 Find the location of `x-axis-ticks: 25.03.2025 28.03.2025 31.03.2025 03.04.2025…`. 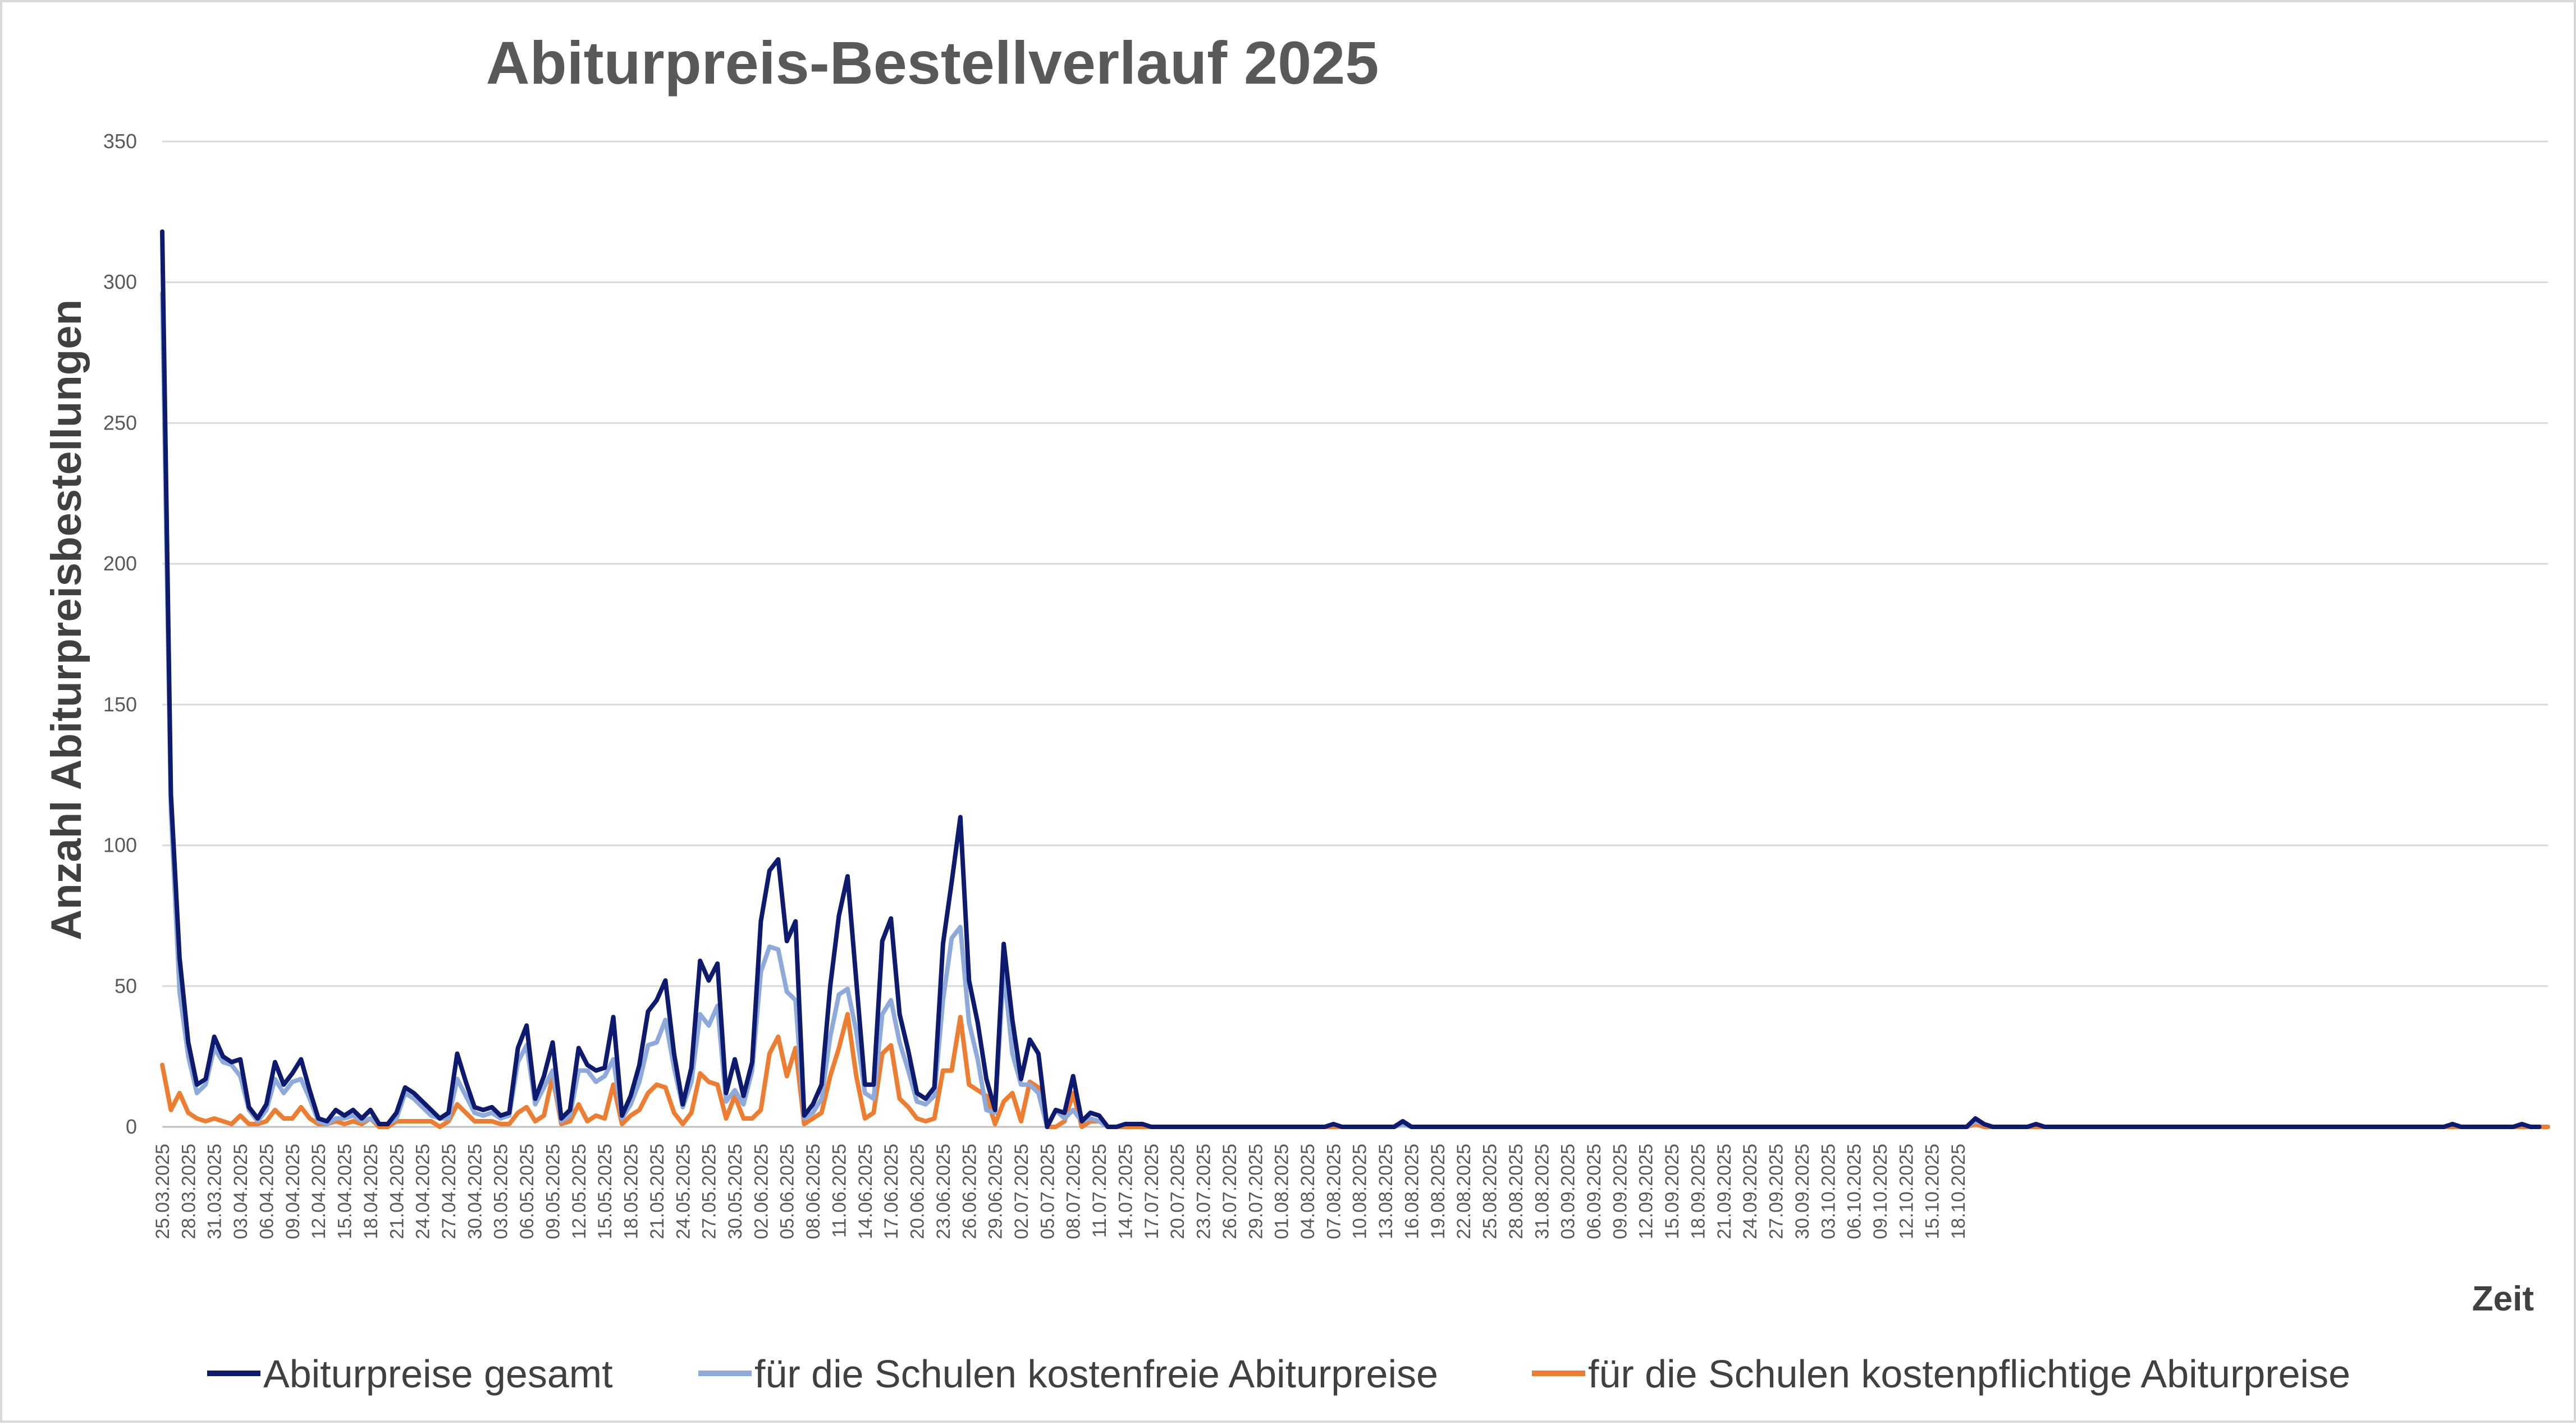

x-axis-ticks: 25.03.2025 28.03.2025 31.03.2025 03.04.2025… is located at coordinates (1060, 1191).